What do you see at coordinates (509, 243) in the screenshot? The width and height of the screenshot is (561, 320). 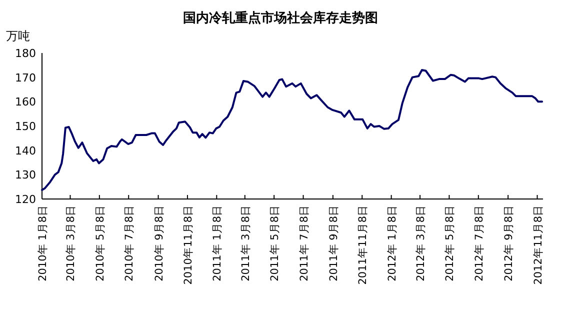 I see `x-tick-label: 2012年 9月8日` at bounding box center [509, 243].